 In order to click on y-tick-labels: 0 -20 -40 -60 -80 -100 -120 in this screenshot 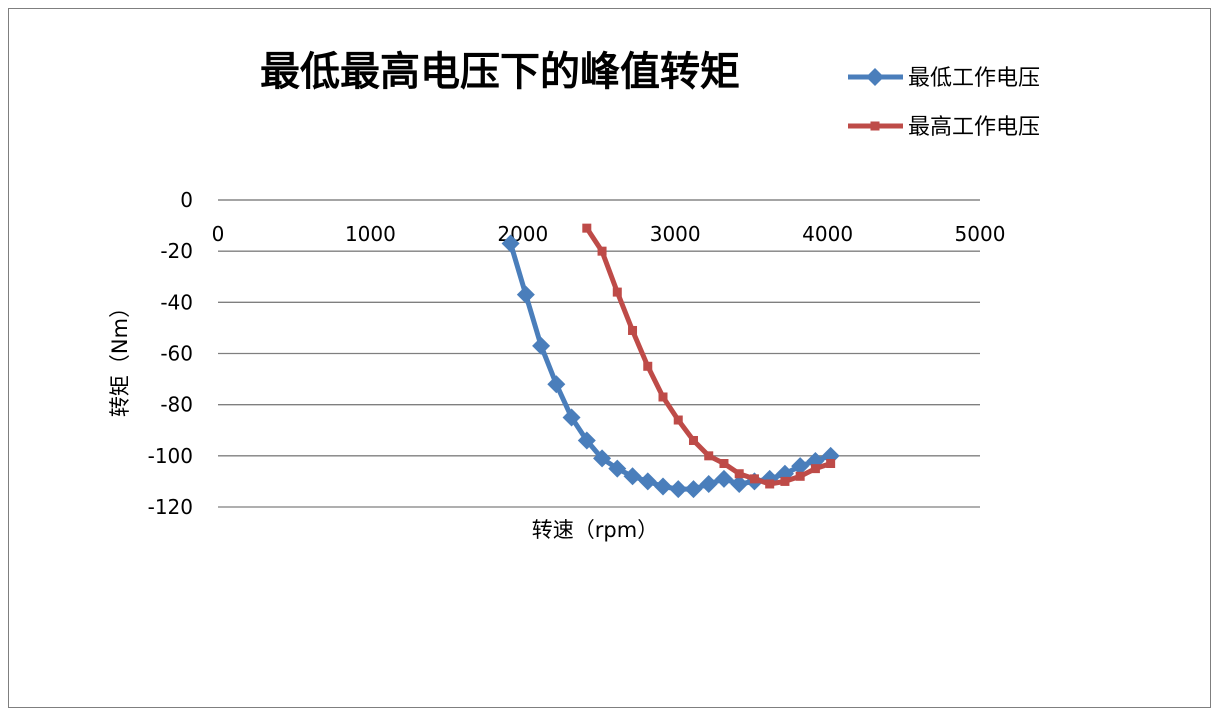, I will do `click(170, 353)`.